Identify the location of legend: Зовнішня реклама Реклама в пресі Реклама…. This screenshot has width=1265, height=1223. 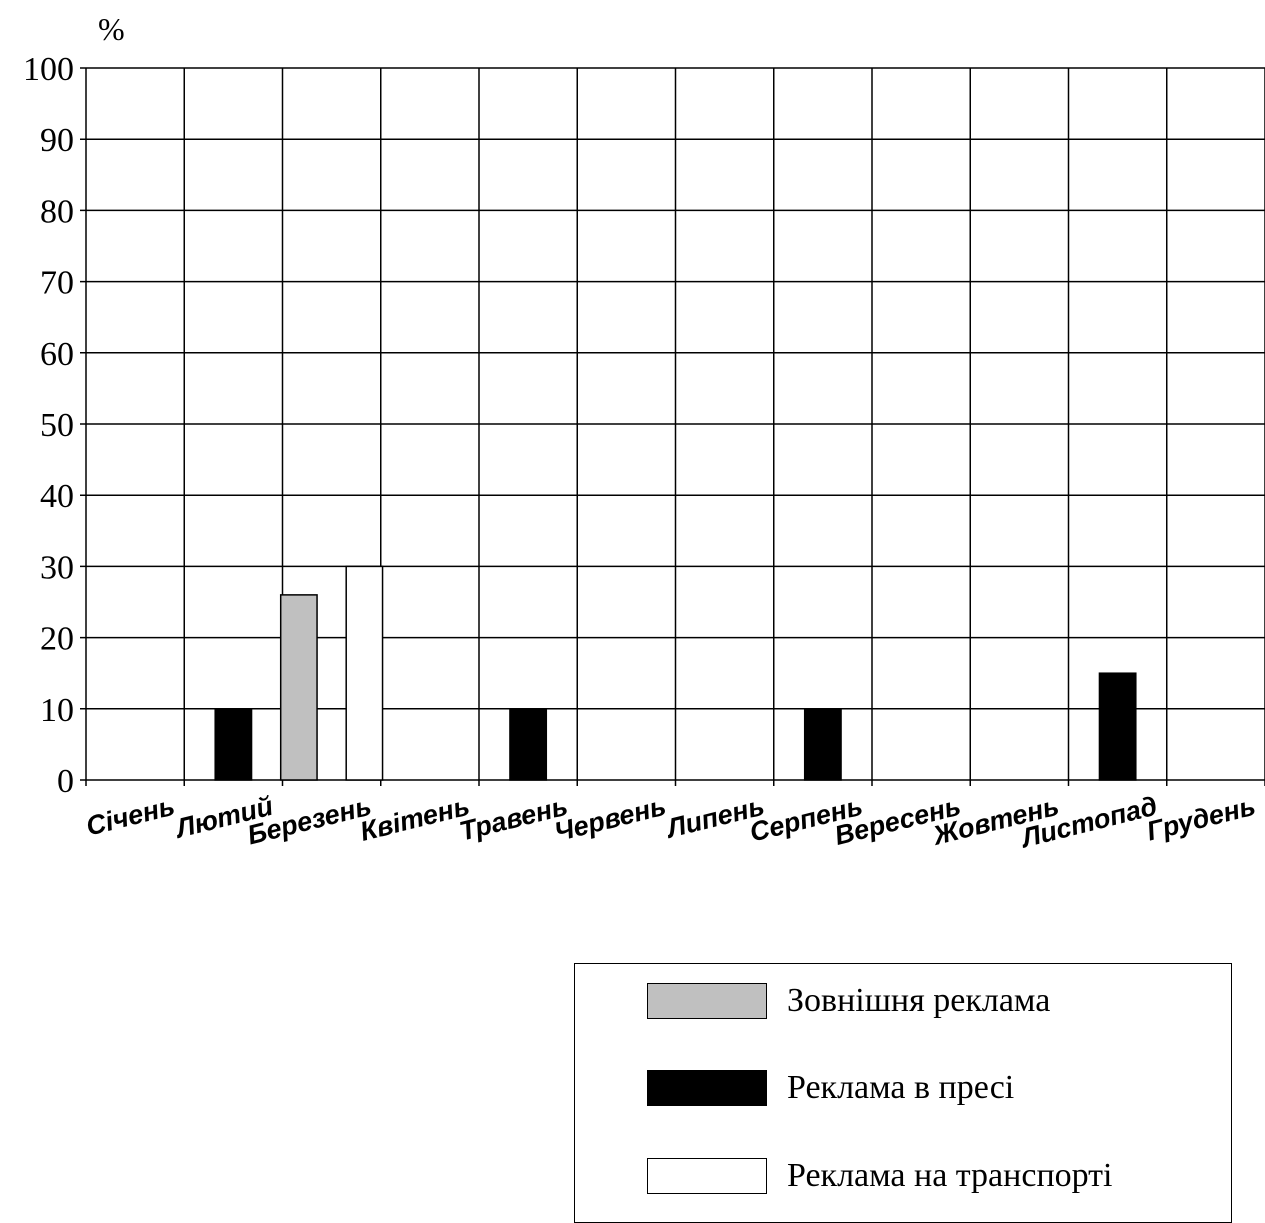
(903, 1093).